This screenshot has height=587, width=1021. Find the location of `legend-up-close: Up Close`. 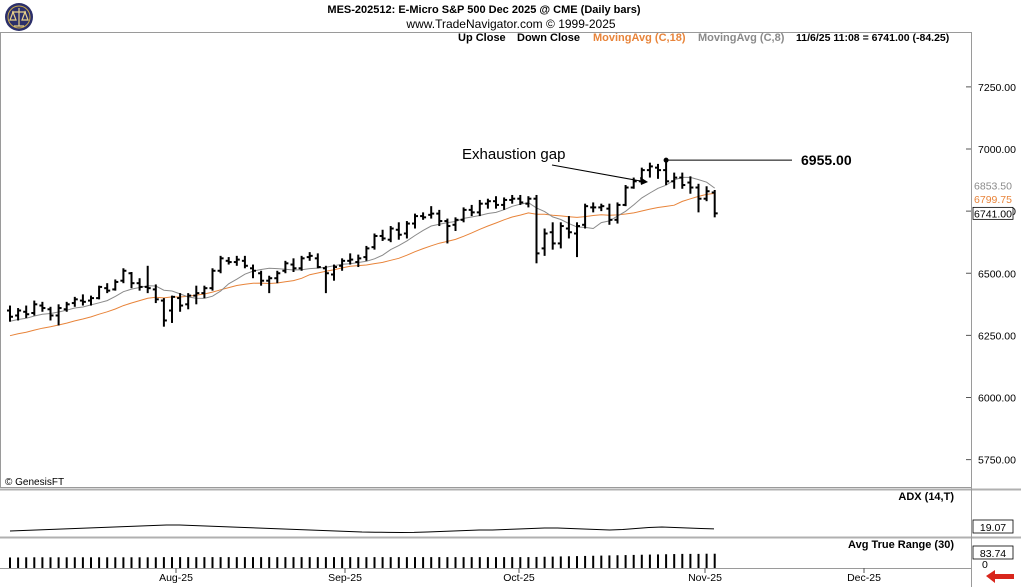

legend-up-close: Up Close is located at coordinates (482, 38).